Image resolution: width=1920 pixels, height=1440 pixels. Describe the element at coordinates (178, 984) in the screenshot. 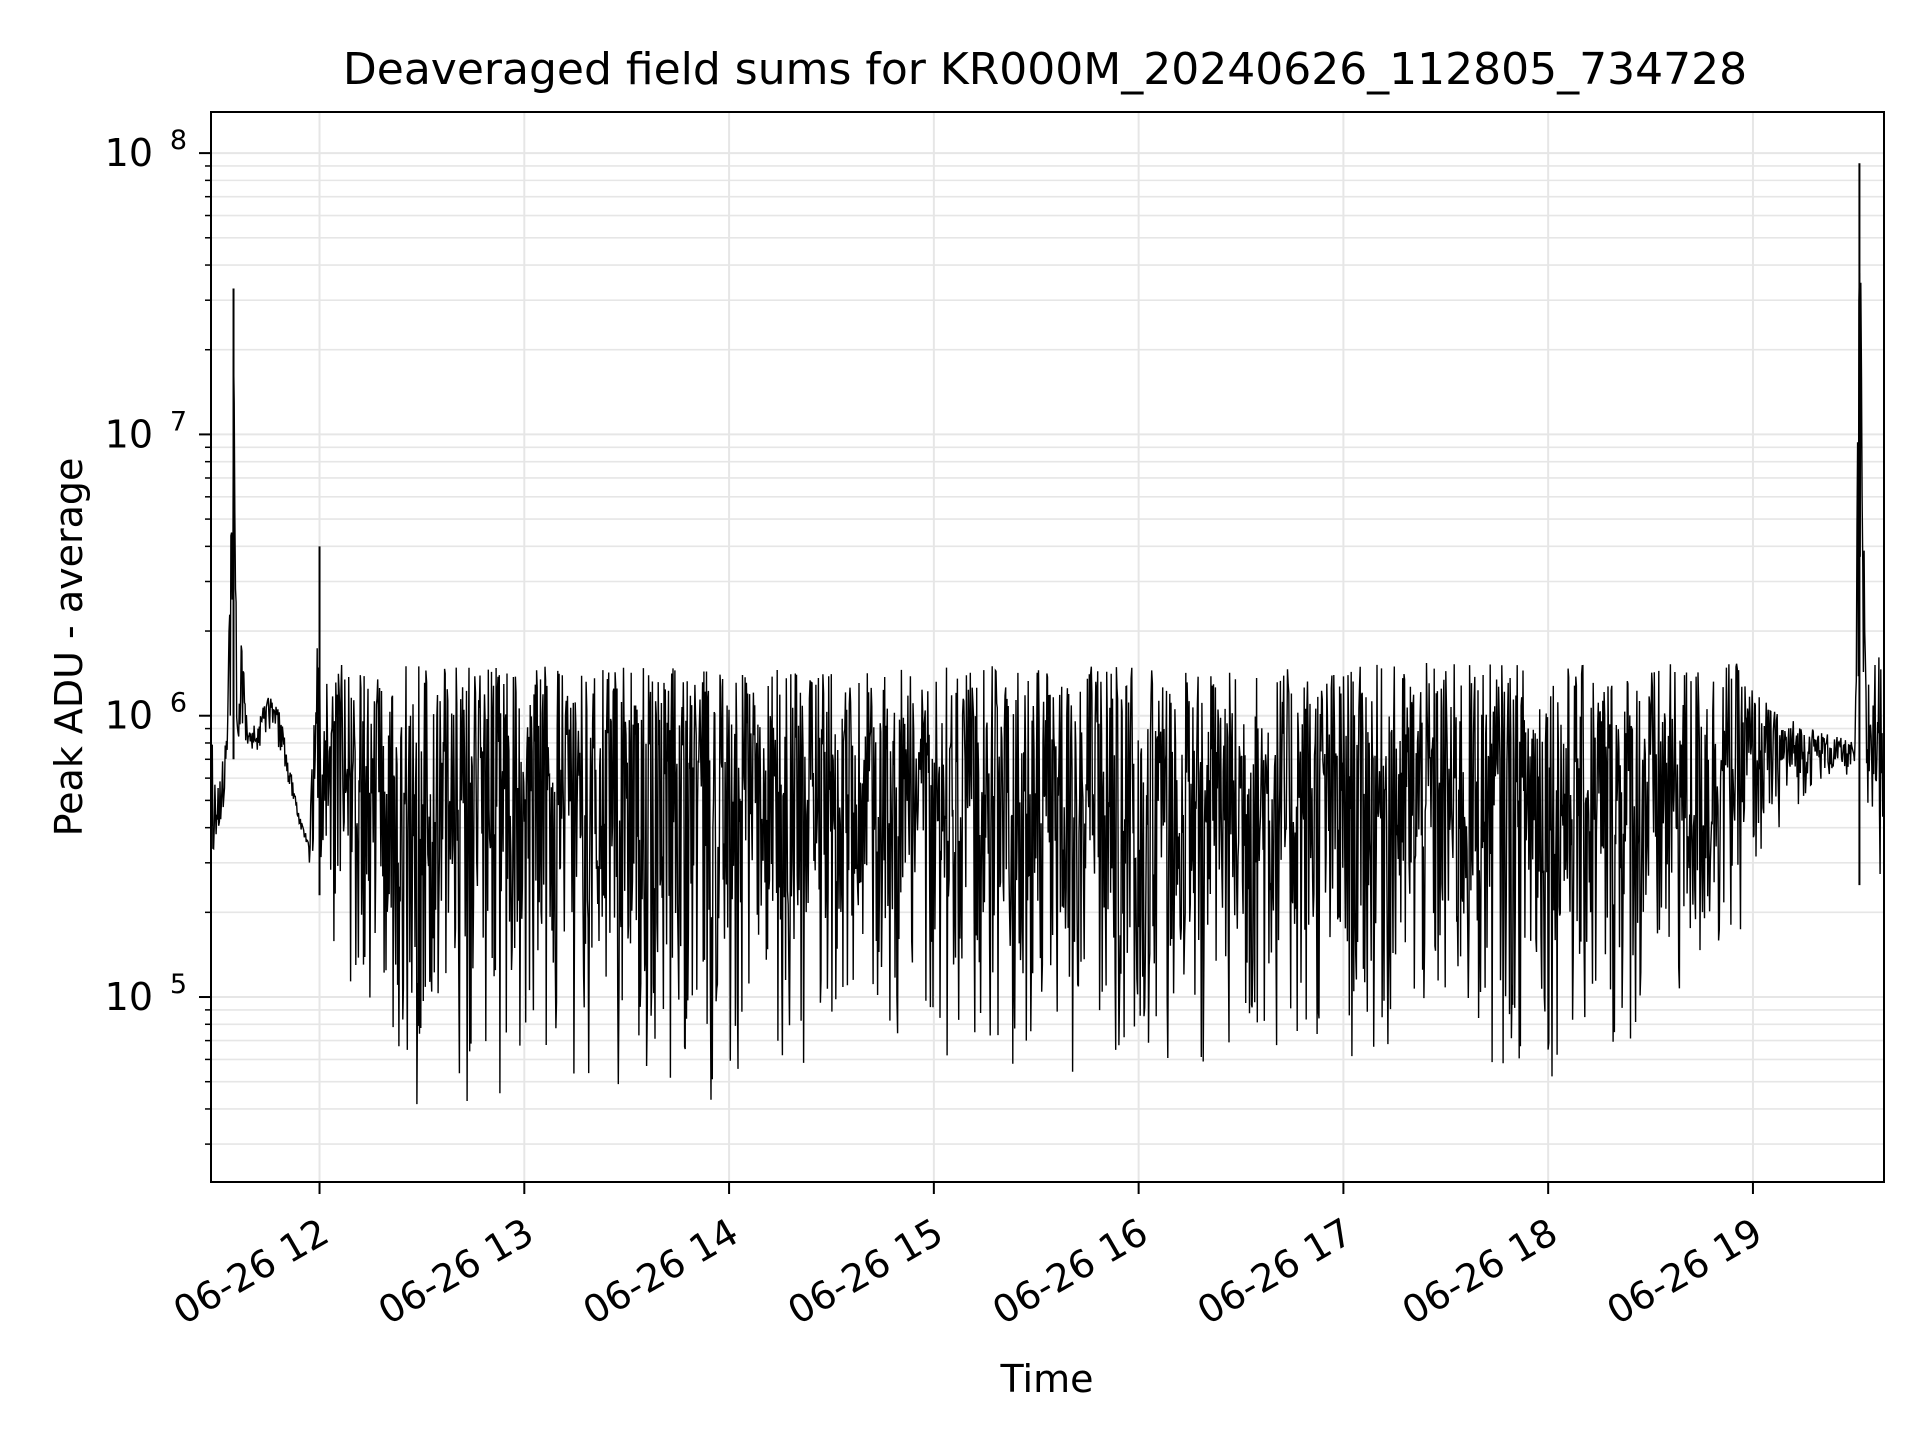

I see `y-tick-exponent: 5` at that location.